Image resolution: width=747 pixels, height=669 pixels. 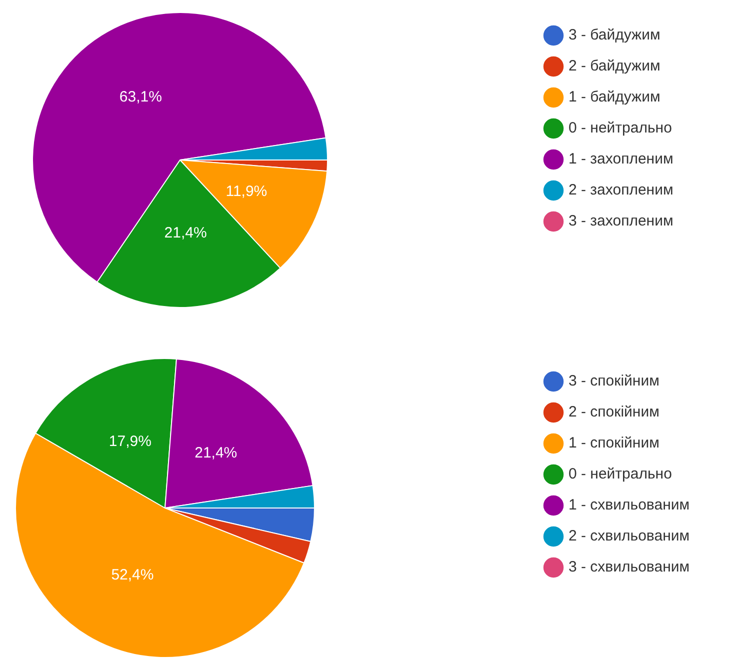 What do you see at coordinates (130, 441) in the screenshot?
I see `data-label: 17,9%` at bounding box center [130, 441].